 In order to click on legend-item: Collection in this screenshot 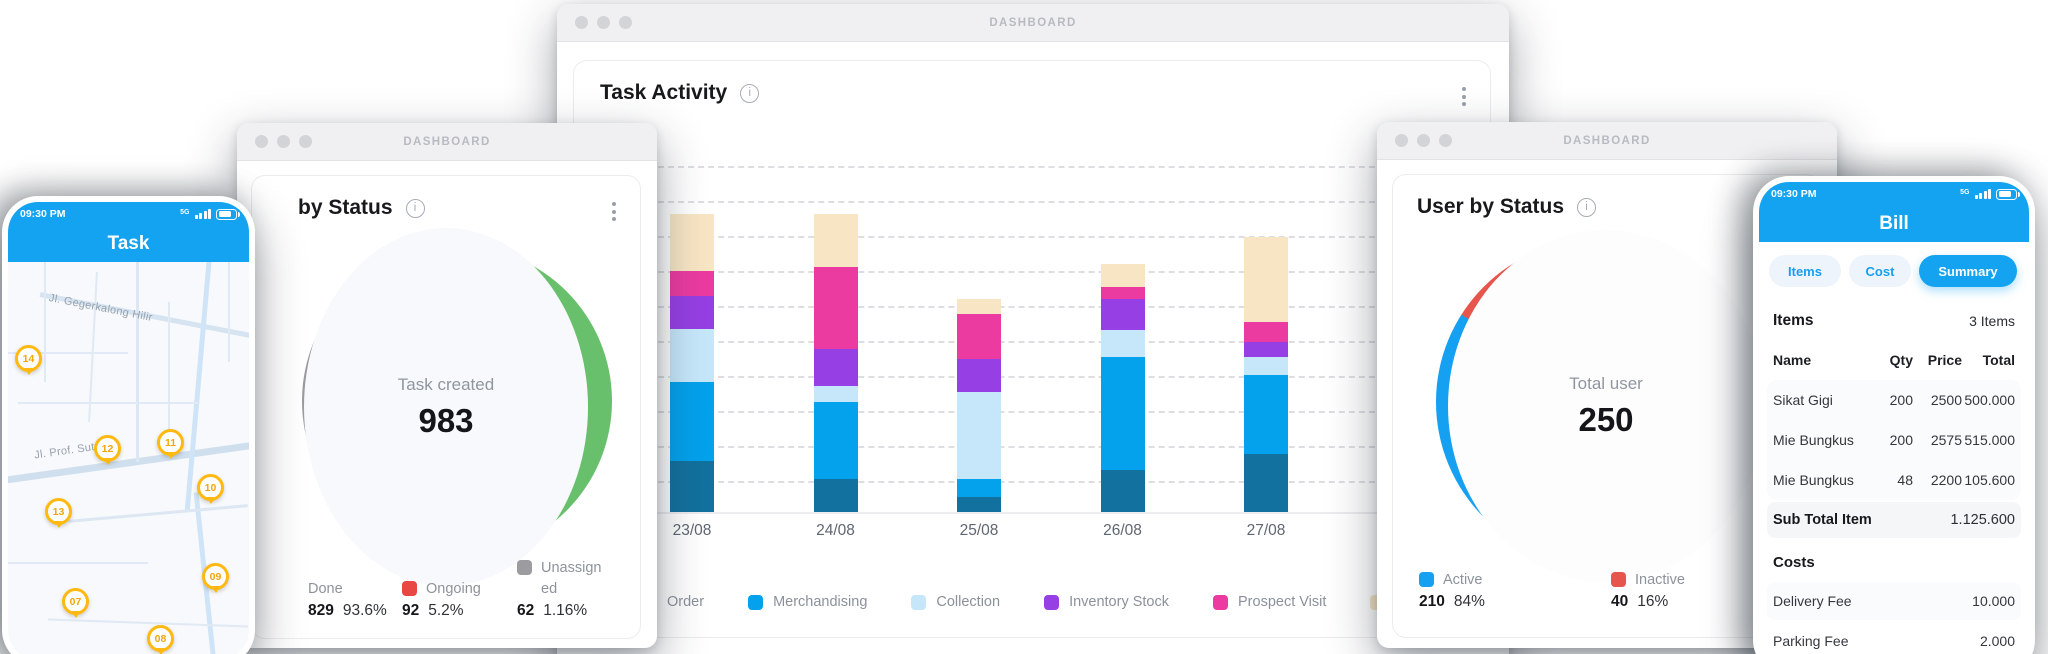, I will do `click(955, 602)`.